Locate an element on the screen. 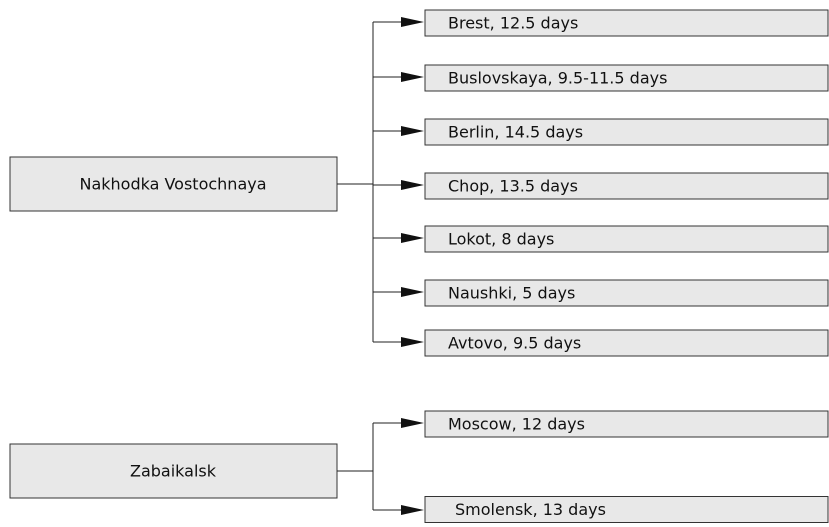 The width and height of the screenshot is (829, 527). target-label: Brest, 12.5 days is located at coordinates (513, 23).